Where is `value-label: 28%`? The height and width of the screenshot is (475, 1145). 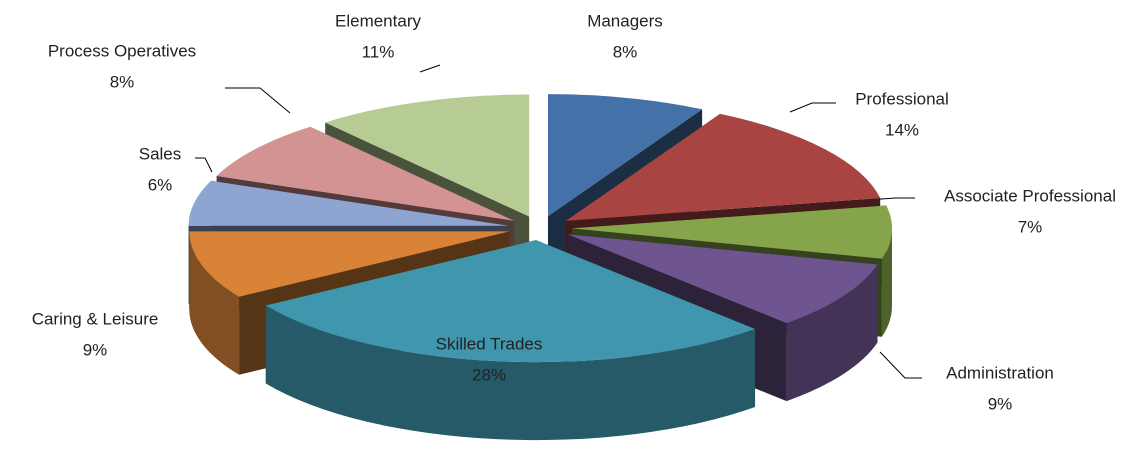 value-label: 28% is located at coordinates (489, 374).